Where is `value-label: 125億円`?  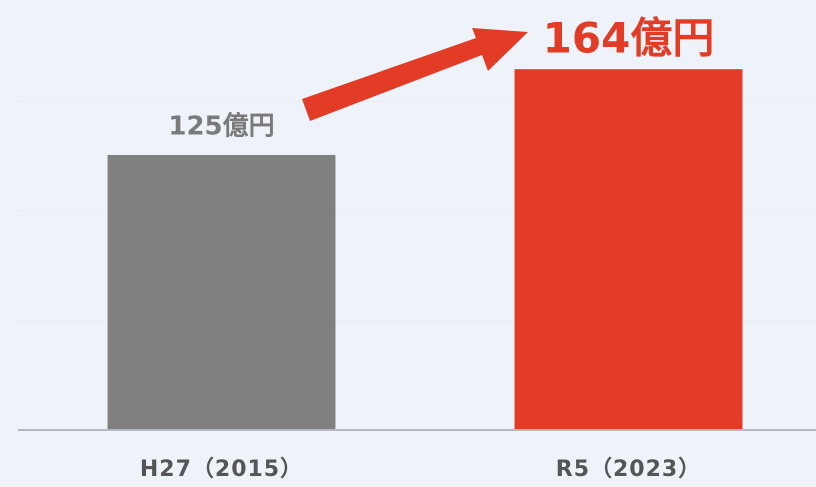 value-label: 125億円 is located at coordinates (221, 127).